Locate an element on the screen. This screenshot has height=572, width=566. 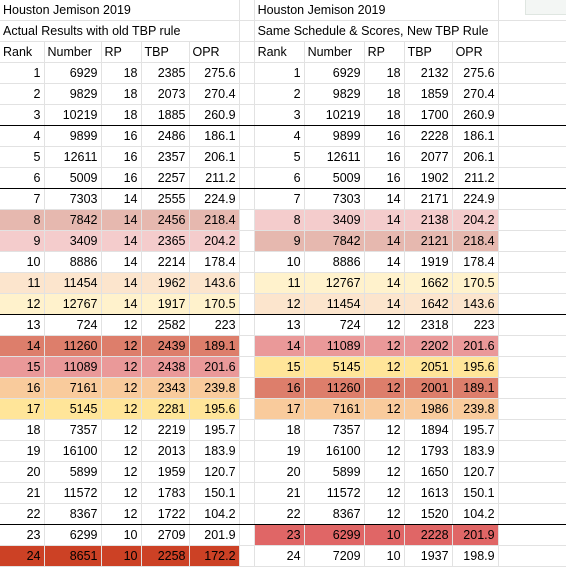
right-tbp-cell: 1859 is located at coordinates (428, 94).